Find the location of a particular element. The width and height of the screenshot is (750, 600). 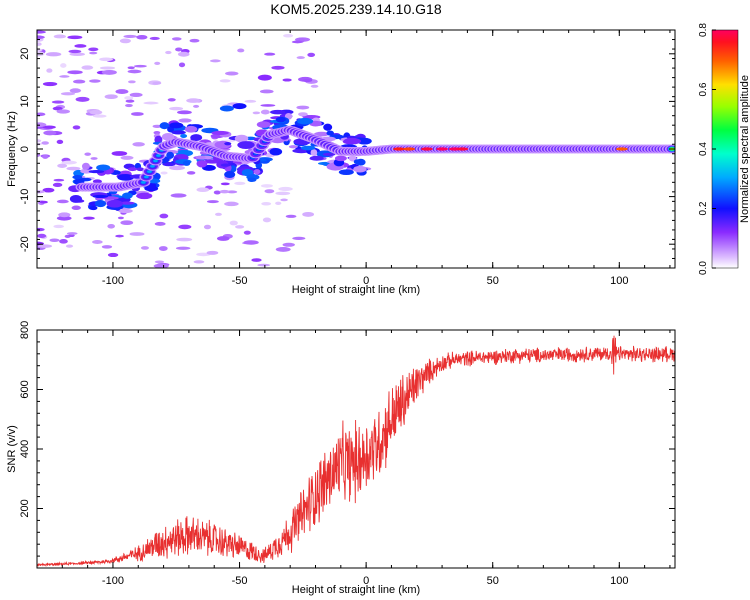

spectrogram-ytick-label: 10 is located at coordinates (25, 101).